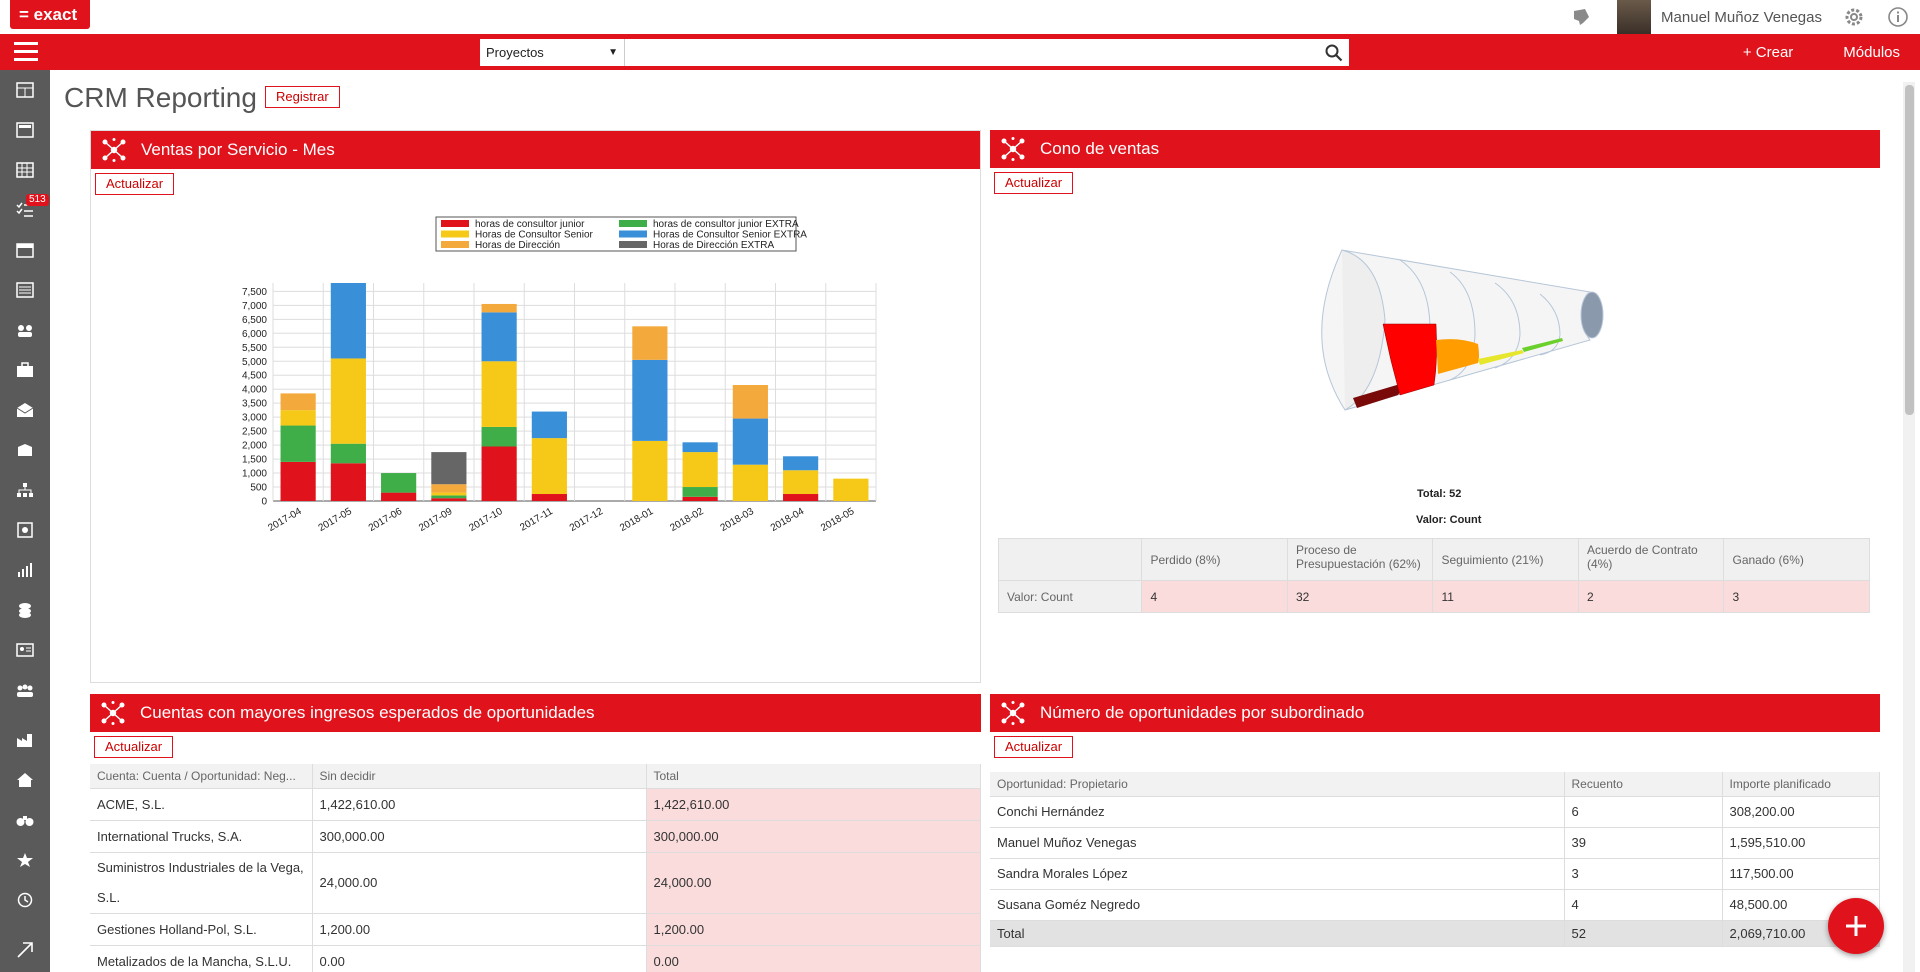  Describe the element at coordinates (25, 90) in the screenshot. I see `sidebar-item-dashboard` at that location.